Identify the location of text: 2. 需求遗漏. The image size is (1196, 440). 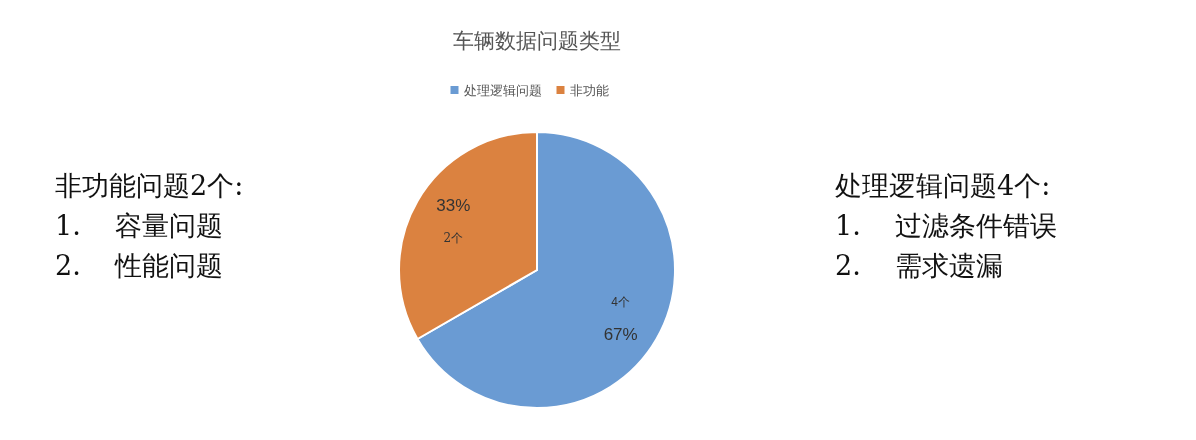
(919, 265).